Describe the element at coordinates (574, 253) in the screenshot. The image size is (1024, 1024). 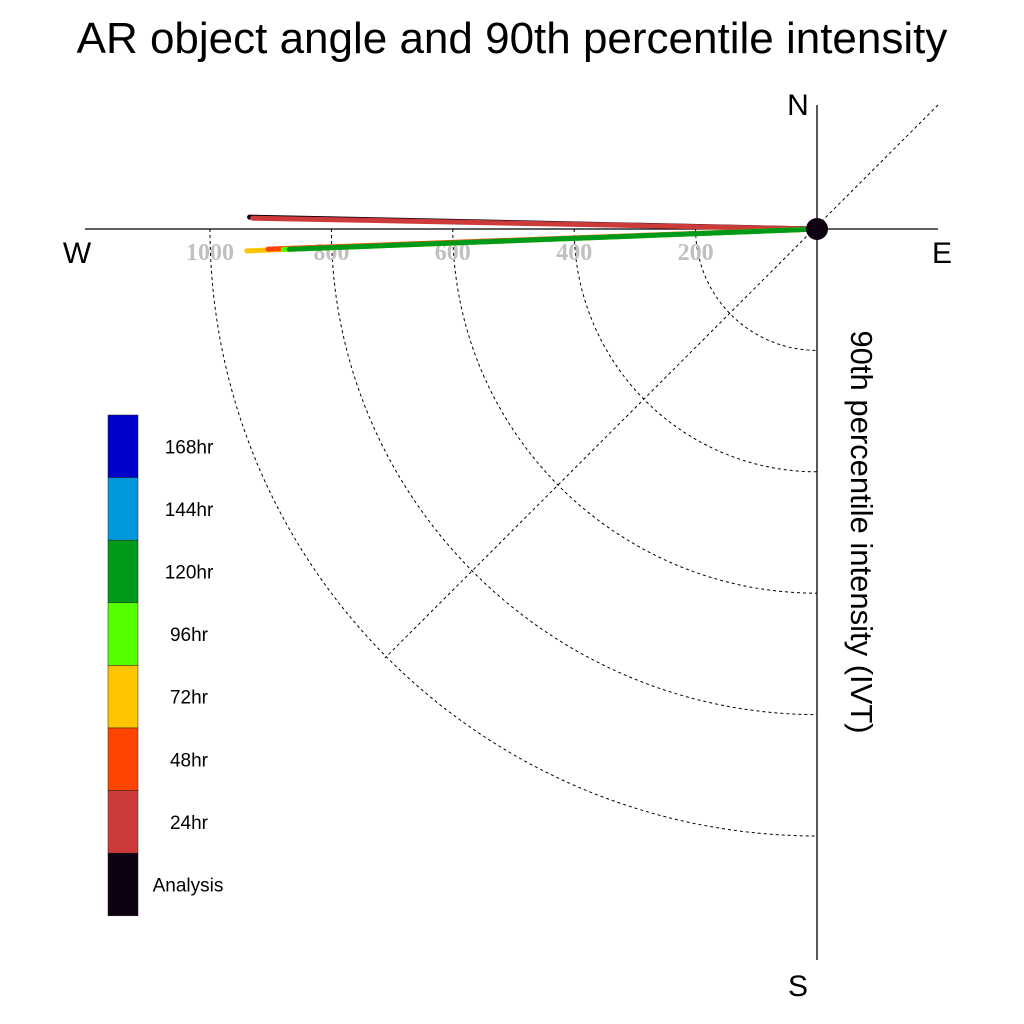
I see `radial-tick-label: 400` at that location.